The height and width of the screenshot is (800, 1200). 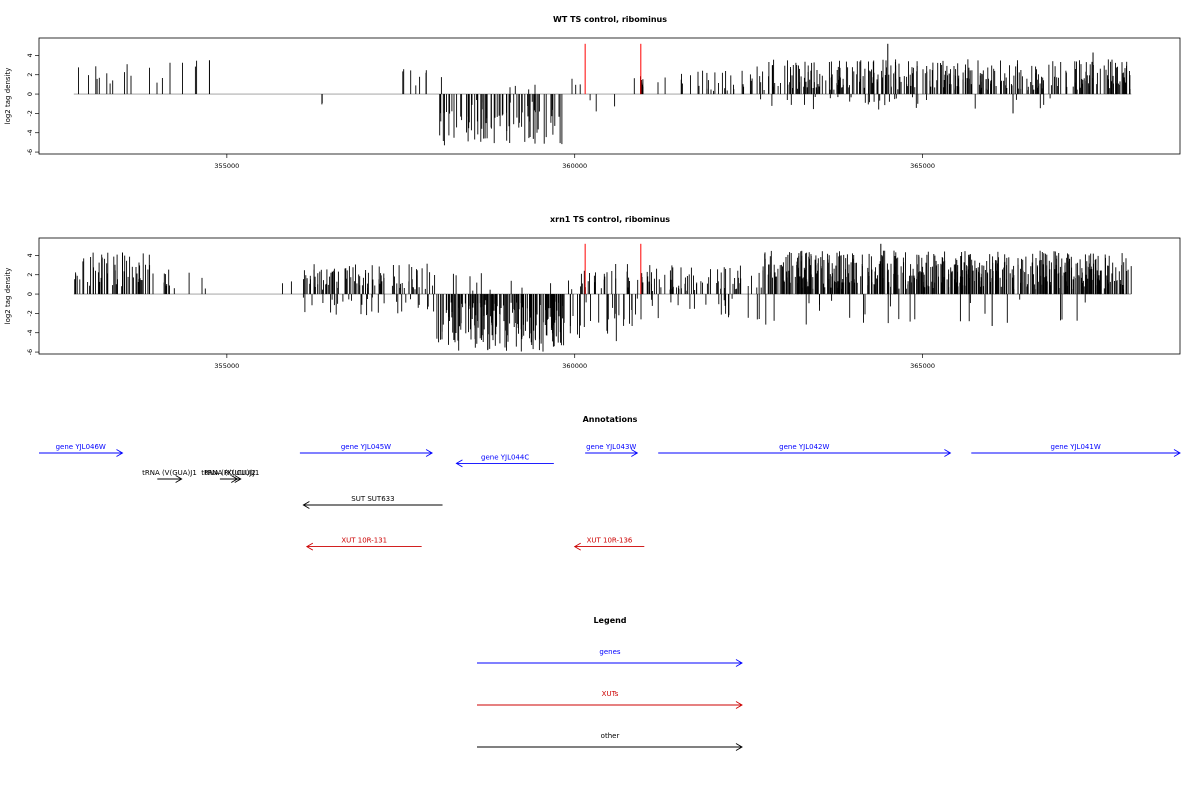 I want to click on annotation-gene: gene YJL044C, so click(x=504, y=460).